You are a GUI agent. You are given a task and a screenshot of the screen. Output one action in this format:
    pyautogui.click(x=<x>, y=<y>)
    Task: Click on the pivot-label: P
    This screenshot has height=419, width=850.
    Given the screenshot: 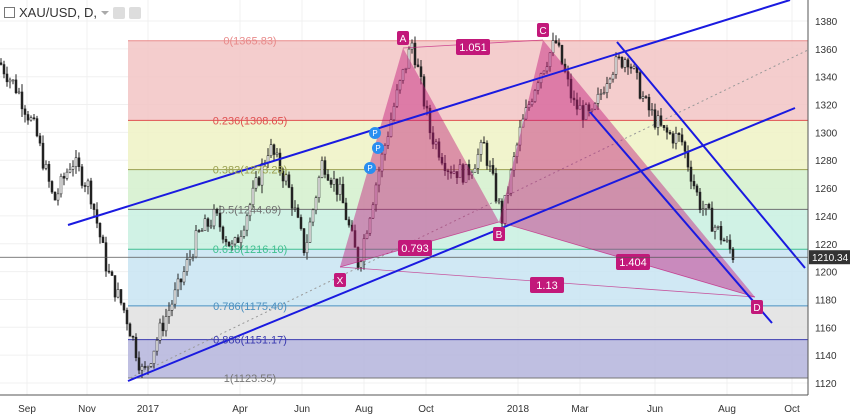 What is the action you would take?
    pyautogui.click(x=377, y=148)
    